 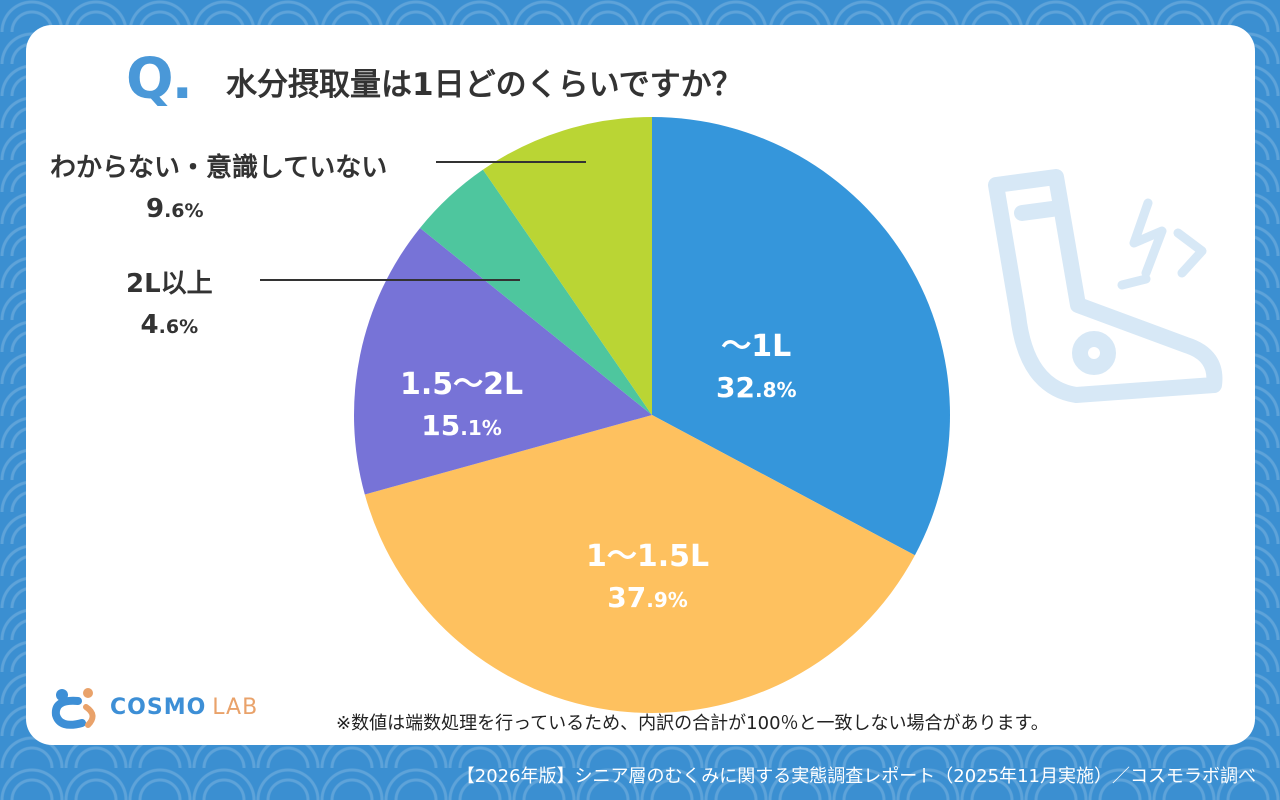 I want to click on slice-pct-3: 4.6%, so click(x=169, y=325).